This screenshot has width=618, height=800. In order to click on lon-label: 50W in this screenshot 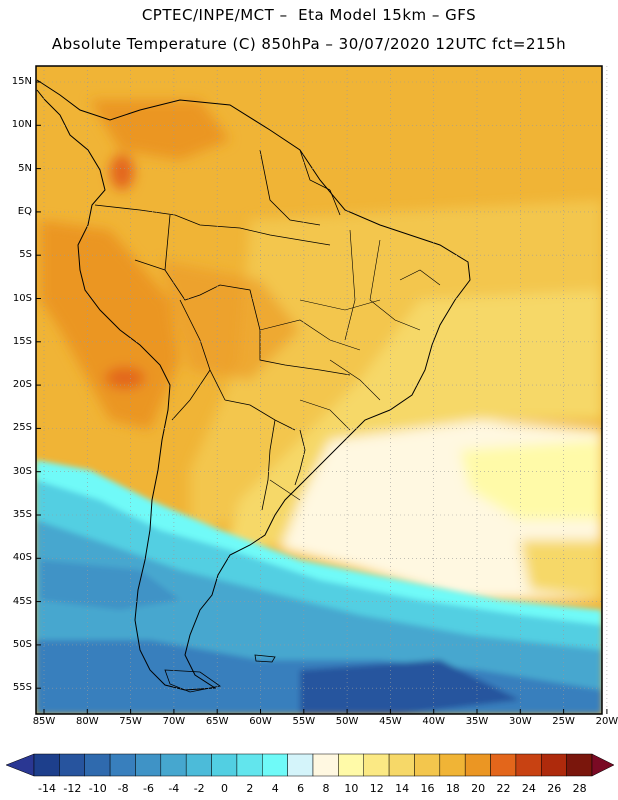, I will do `click(347, 721)`.